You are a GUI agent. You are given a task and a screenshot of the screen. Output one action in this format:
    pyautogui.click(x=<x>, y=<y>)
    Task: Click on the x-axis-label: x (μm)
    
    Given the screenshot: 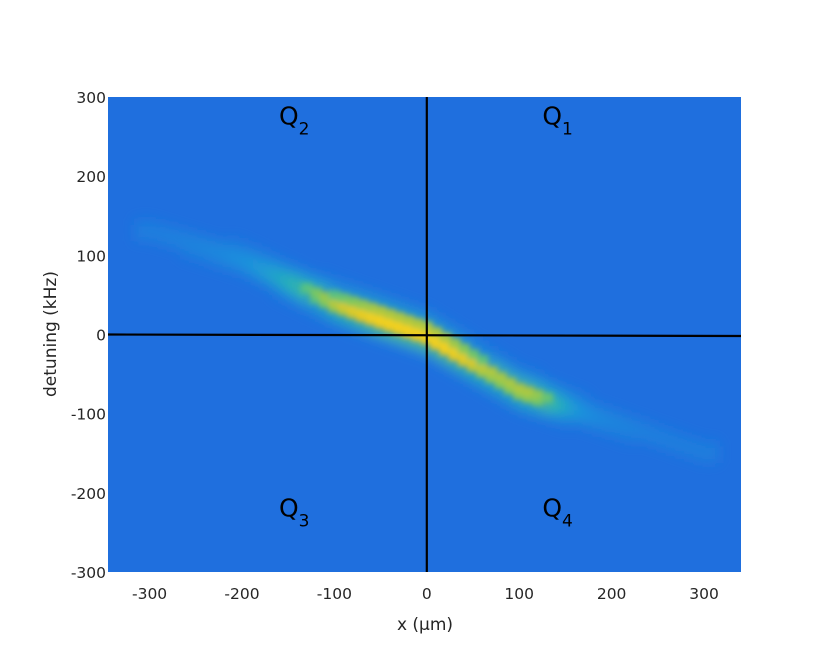 What is the action you would take?
    pyautogui.click(x=425, y=625)
    